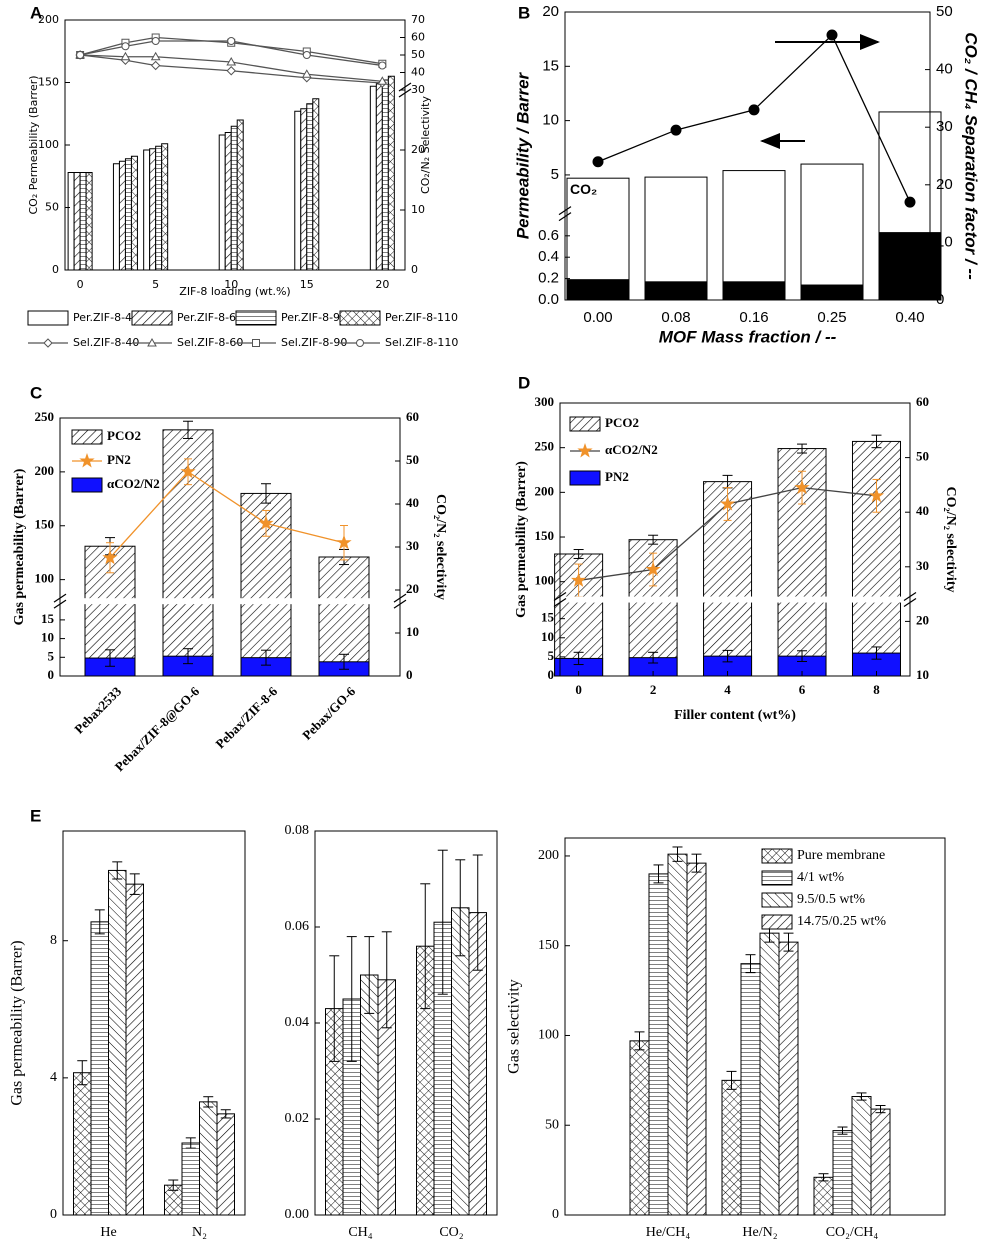 This screenshot has height=1244, width=988. What do you see at coordinates (307, 284) in the screenshot?
I see `x-tick-label: 15` at bounding box center [307, 284].